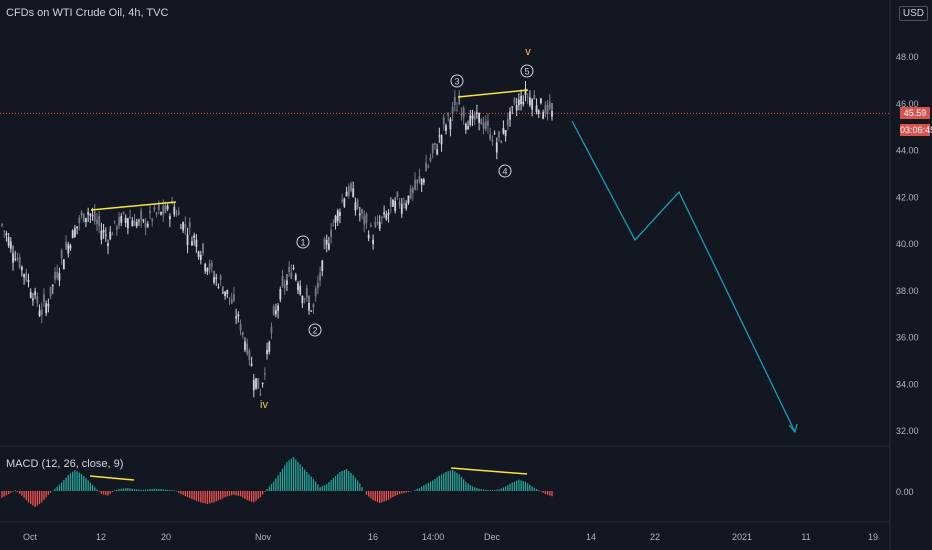 The image size is (932, 550). Describe the element at coordinates (916, 130) in the screenshot. I see `bar-countdown-tag: 03:06:45` at that location.